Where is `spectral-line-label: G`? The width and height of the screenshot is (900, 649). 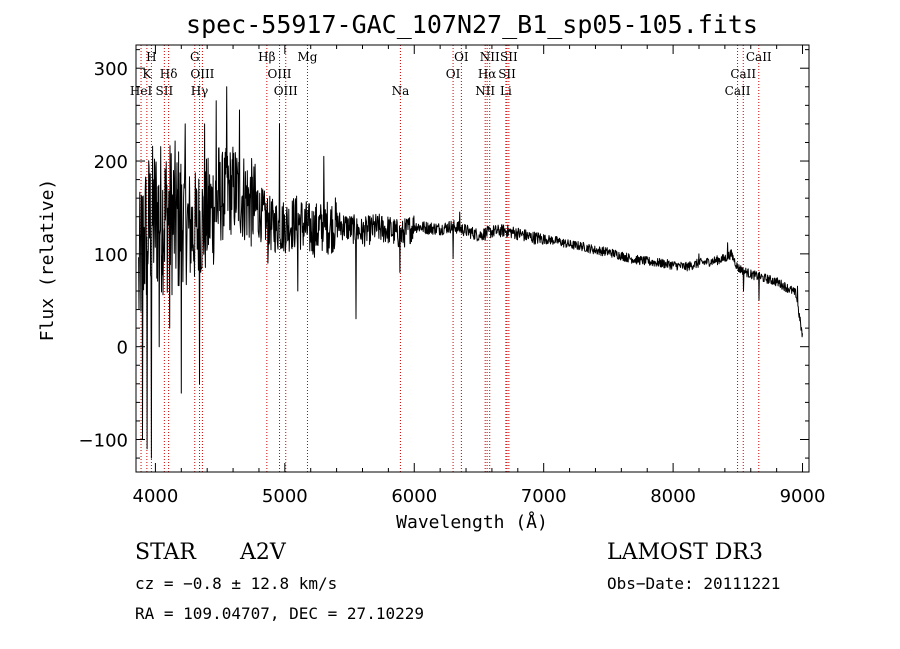 spectral-line-label: G is located at coordinates (195, 57).